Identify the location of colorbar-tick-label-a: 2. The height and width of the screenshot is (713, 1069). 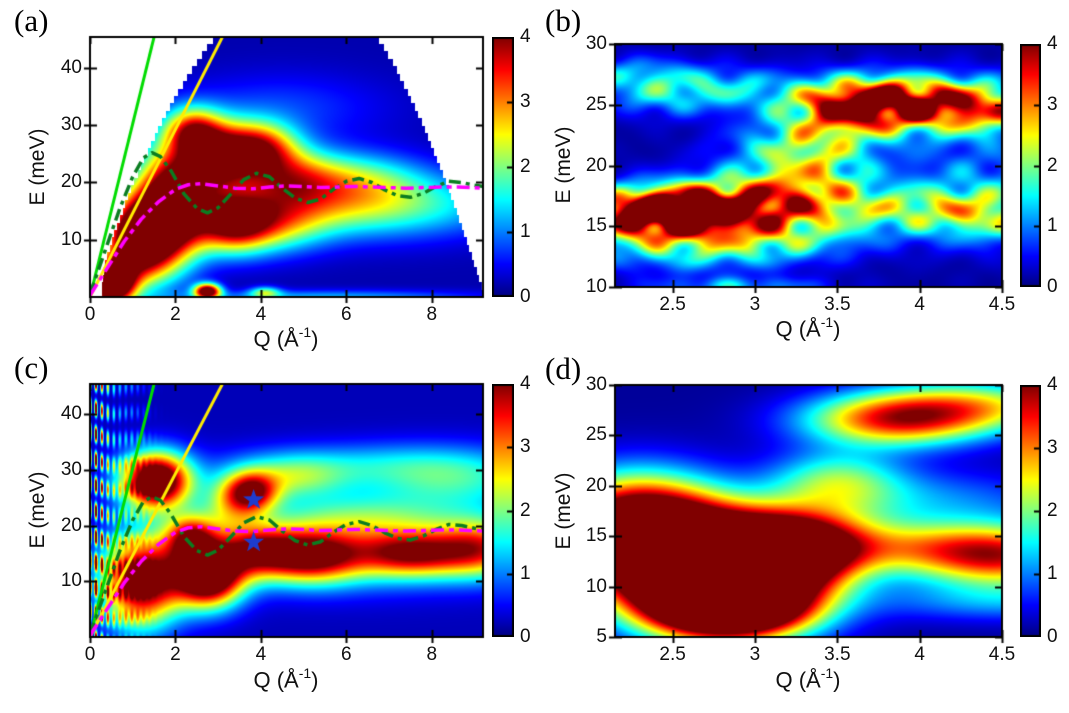
(525, 166).